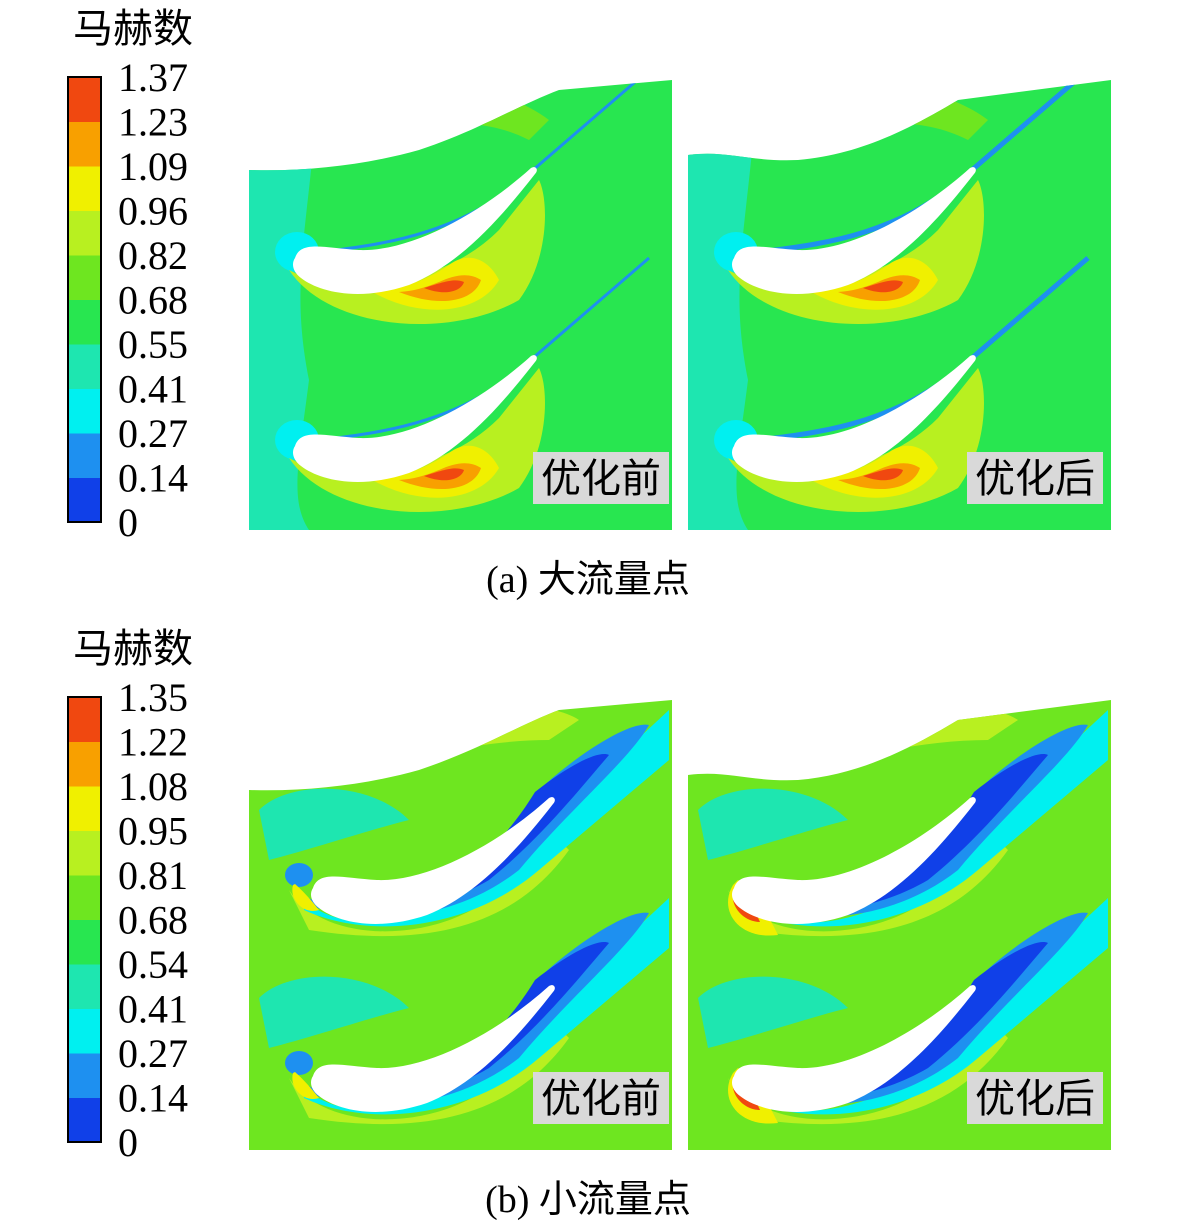  I want to click on contour-fill, so click(899, 305).